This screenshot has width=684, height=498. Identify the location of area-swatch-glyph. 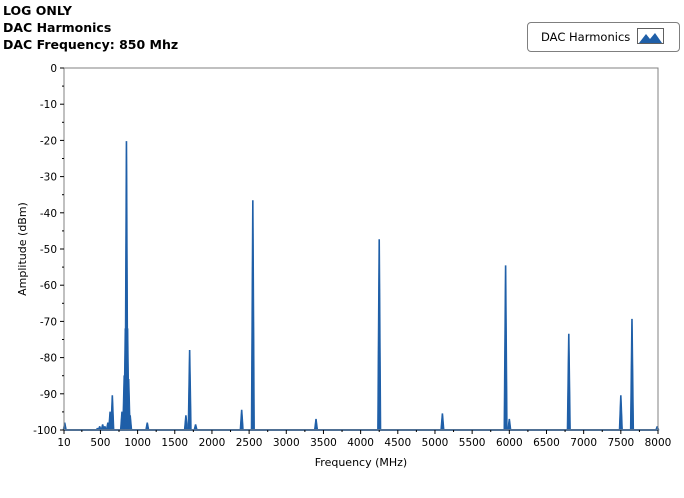
(650, 38).